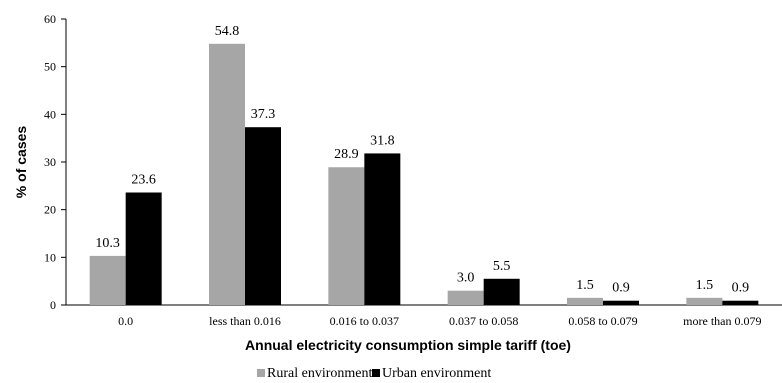 This screenshot has height=383, width=782. What do you see at coordinates (53, 305) in the screenshot?
I see `y-tick-label: 0` at bounding box center [53, 305].